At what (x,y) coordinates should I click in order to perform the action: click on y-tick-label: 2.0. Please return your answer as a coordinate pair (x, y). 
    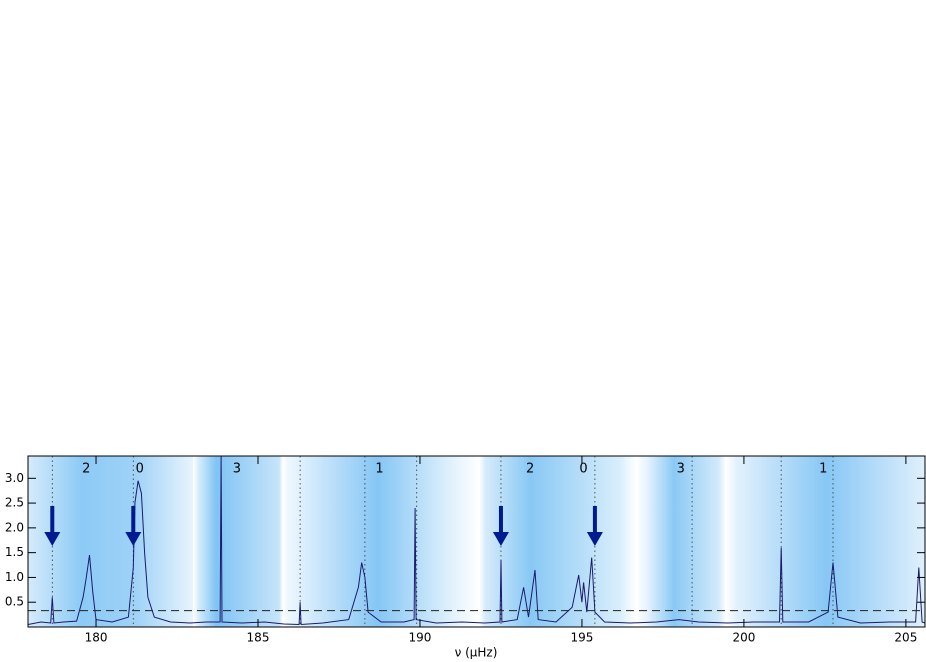
    Looking at the image, I should click on (14, 527).